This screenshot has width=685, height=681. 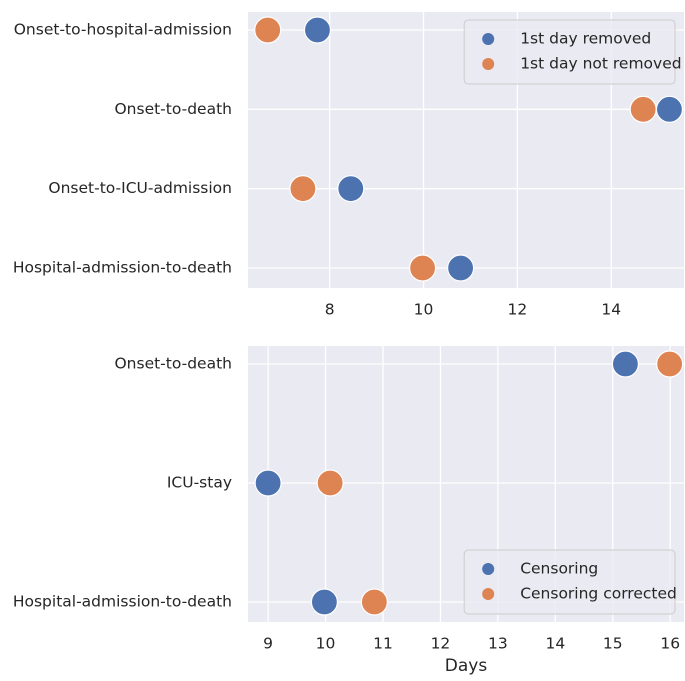 What do you see at coordinates (670, 644) in the screenshot?
I see `x-tick-label: 16` at bounding box center [670, 644].